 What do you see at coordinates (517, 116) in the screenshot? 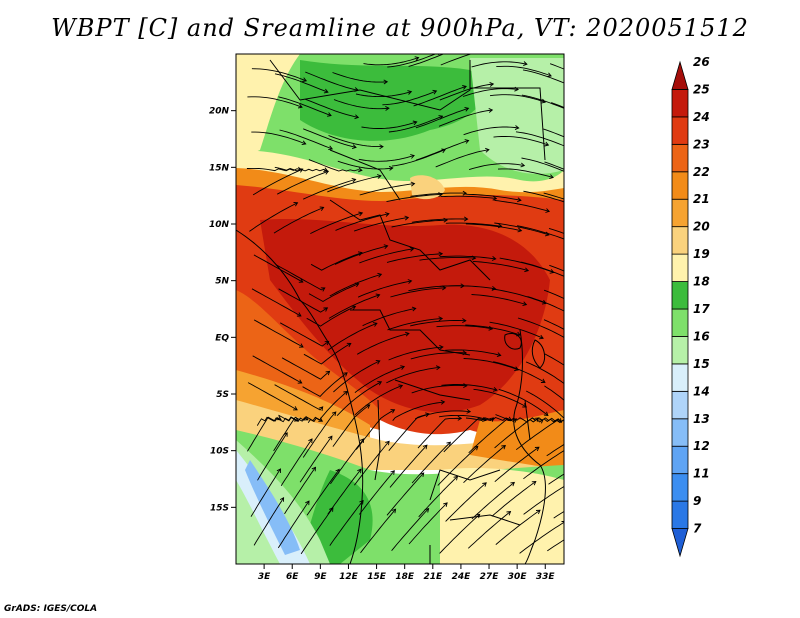
I see `field-northeast-light-green` at bounding box center [517, 116].